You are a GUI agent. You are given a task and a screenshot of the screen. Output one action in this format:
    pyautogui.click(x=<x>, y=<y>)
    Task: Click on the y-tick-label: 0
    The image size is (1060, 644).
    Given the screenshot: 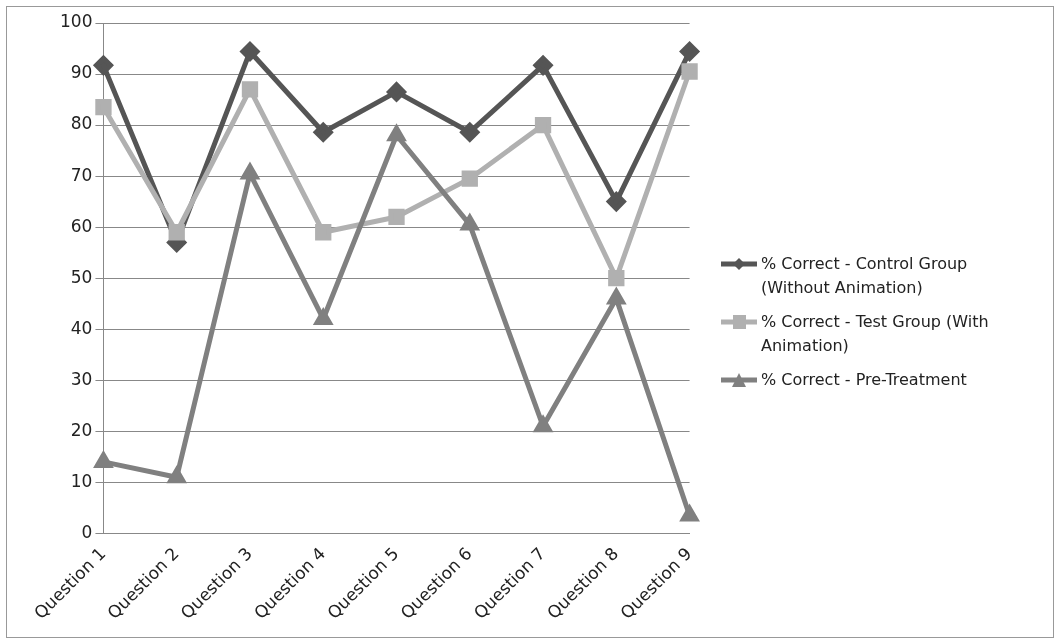 What is the action you would take?
    pyautogui.click(x=87, y=531)
    